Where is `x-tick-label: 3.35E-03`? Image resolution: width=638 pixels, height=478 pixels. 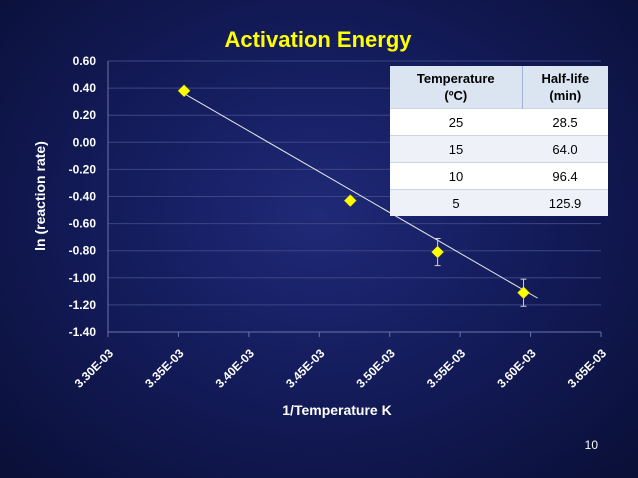
x-tick-label: 3.35E-03 is located at coordinates (164, 368).